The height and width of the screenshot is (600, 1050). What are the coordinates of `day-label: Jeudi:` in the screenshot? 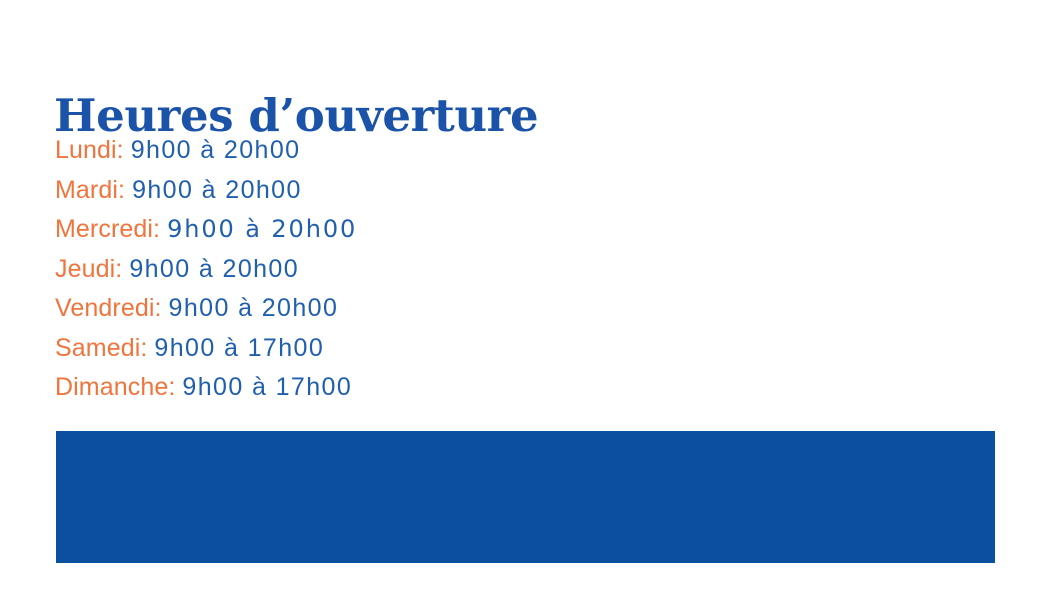 It's located at (89, 268).